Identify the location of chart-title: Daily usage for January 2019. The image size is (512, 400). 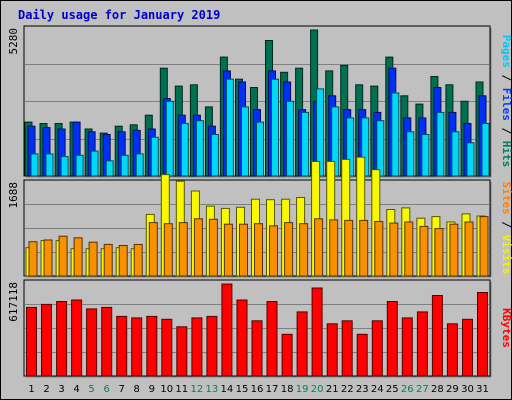
(119, 15).